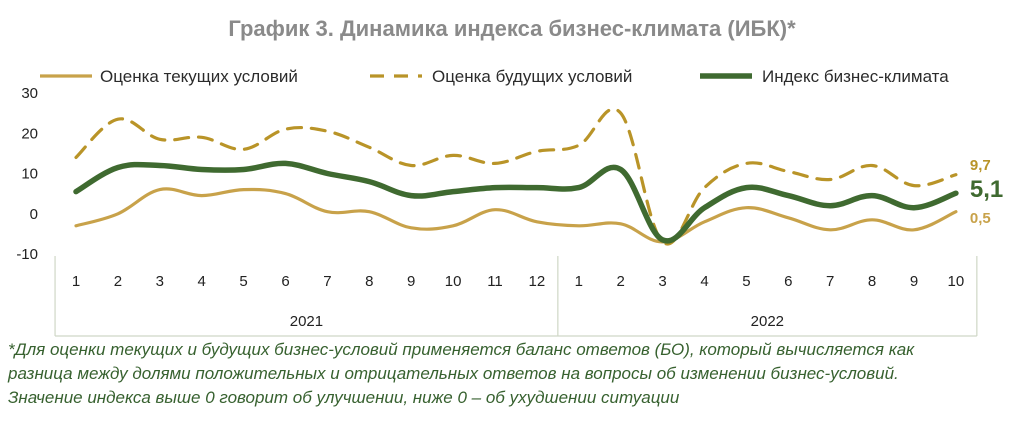 Image resolution: width=1024 pixels, height=434 pixels. Describe the element at coordinates (537, 321) in the screenshot. I see `year-axis: 2021 2022` at that location.